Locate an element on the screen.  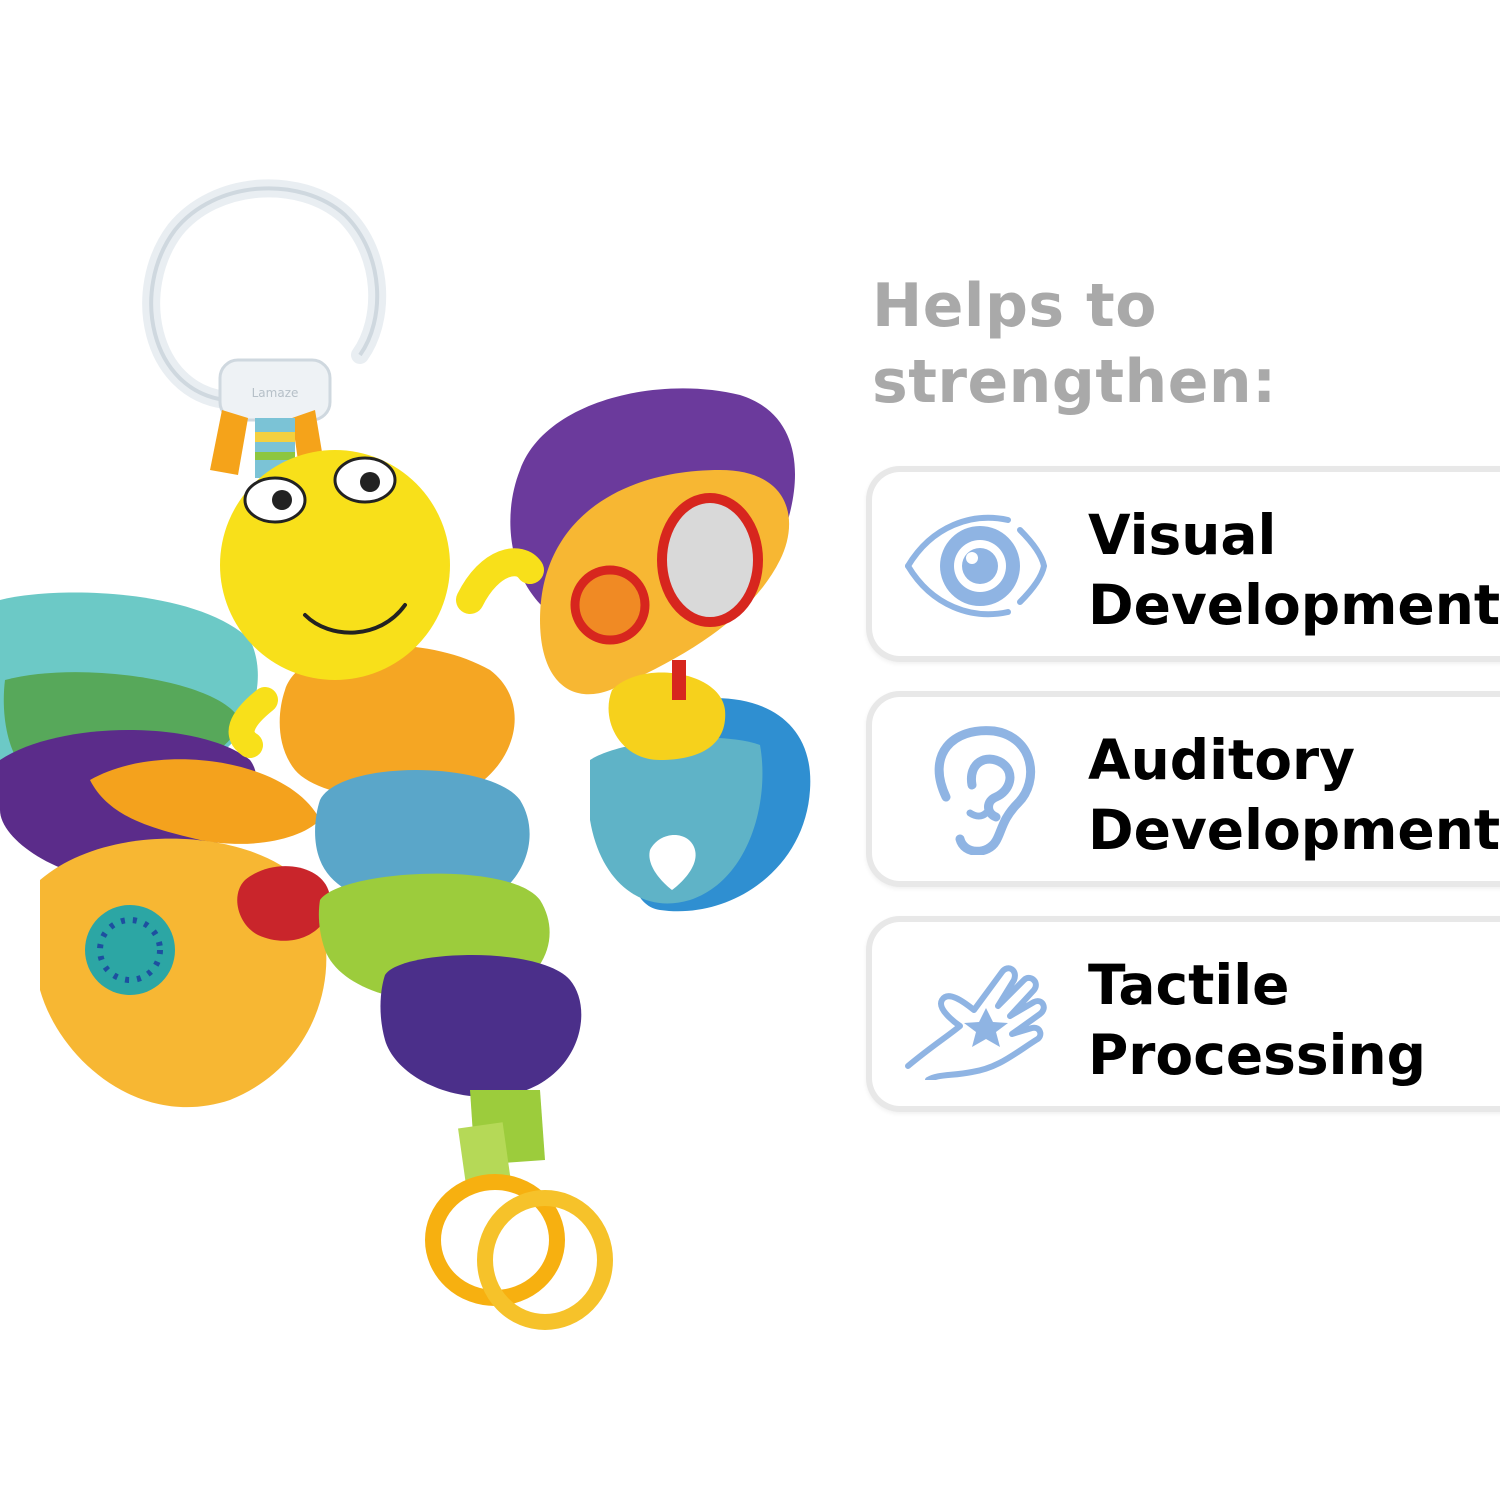
teether-rings is located at coordinates (519, 1252).